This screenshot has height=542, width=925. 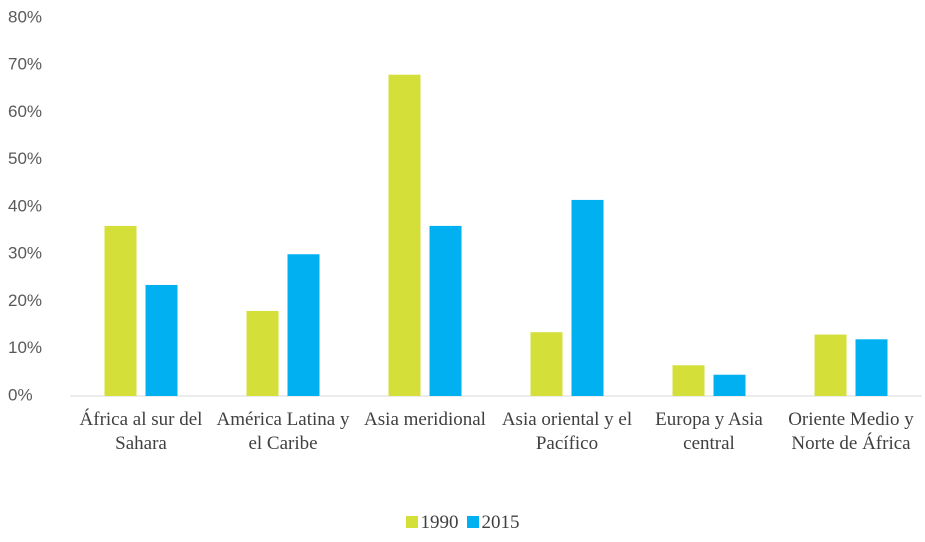 I want to click on x-tick-label: Oriente Medio y Norte de África, so click(x=851, y=431).